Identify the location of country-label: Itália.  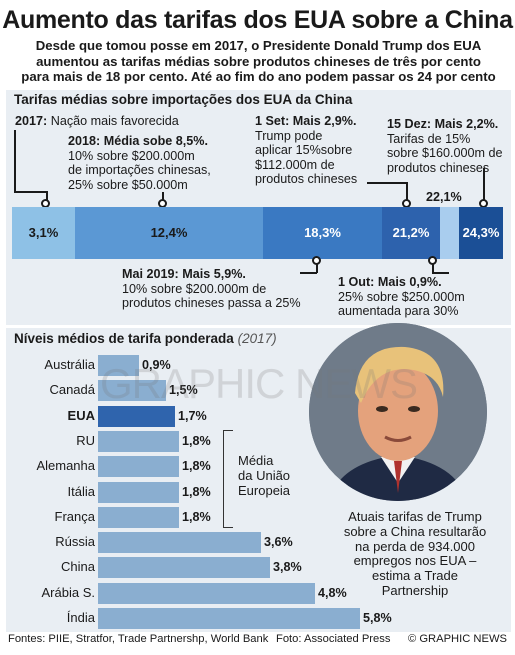
(81, 491).